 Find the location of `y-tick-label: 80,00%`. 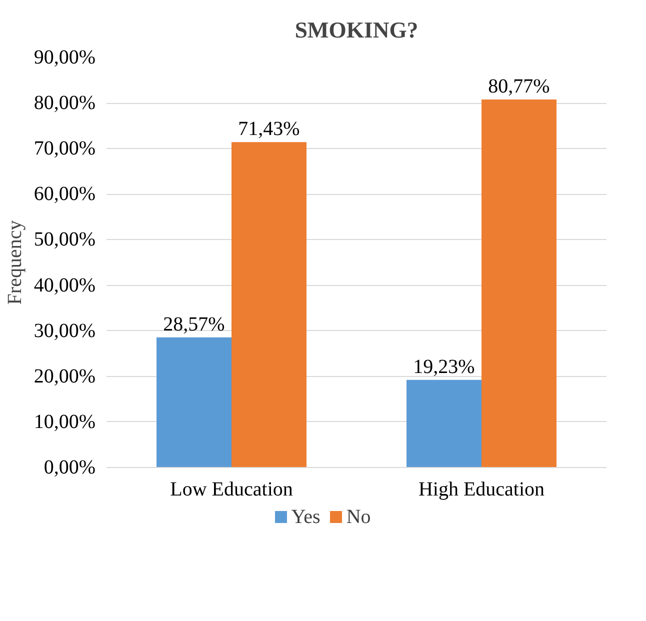

y-tick-label: 80,00% is located at coordinates (65, 103).